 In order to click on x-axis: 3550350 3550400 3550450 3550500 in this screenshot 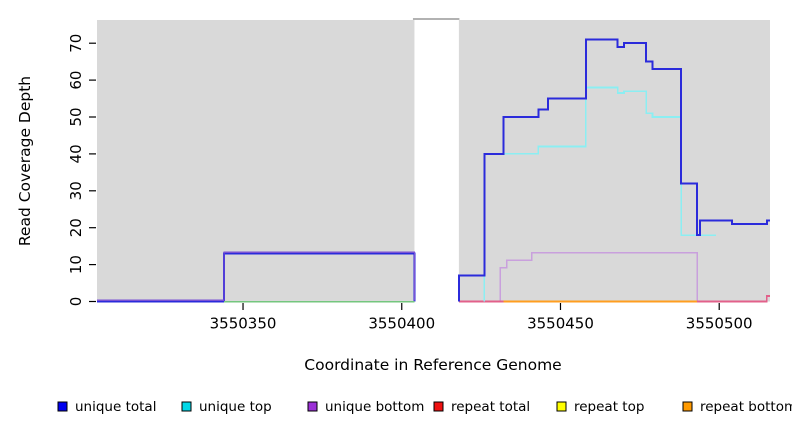, I will do `click(481, 318)`.